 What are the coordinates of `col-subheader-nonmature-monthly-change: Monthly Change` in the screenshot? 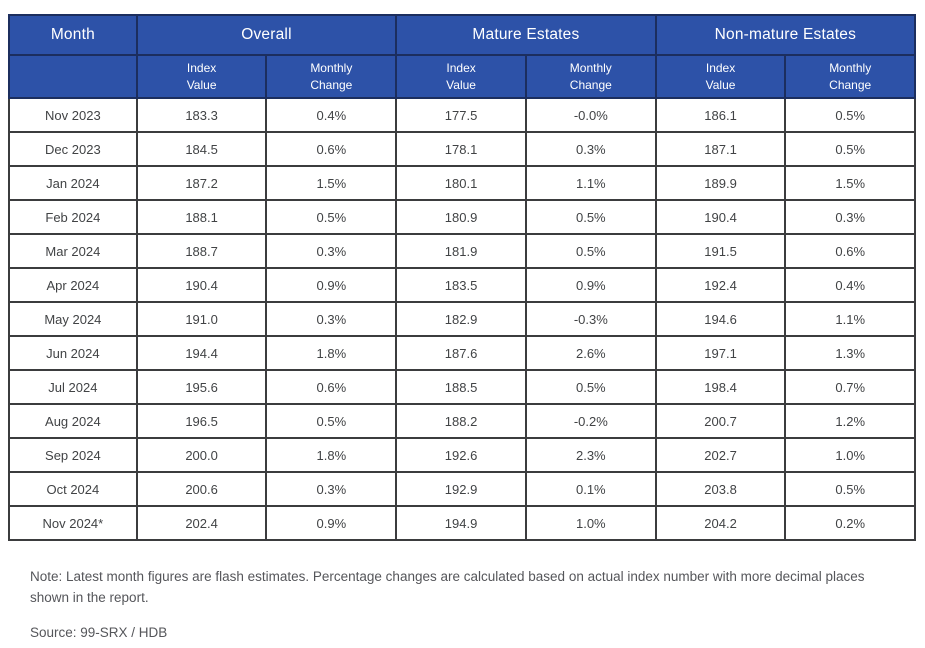 It's located at (850, 76).